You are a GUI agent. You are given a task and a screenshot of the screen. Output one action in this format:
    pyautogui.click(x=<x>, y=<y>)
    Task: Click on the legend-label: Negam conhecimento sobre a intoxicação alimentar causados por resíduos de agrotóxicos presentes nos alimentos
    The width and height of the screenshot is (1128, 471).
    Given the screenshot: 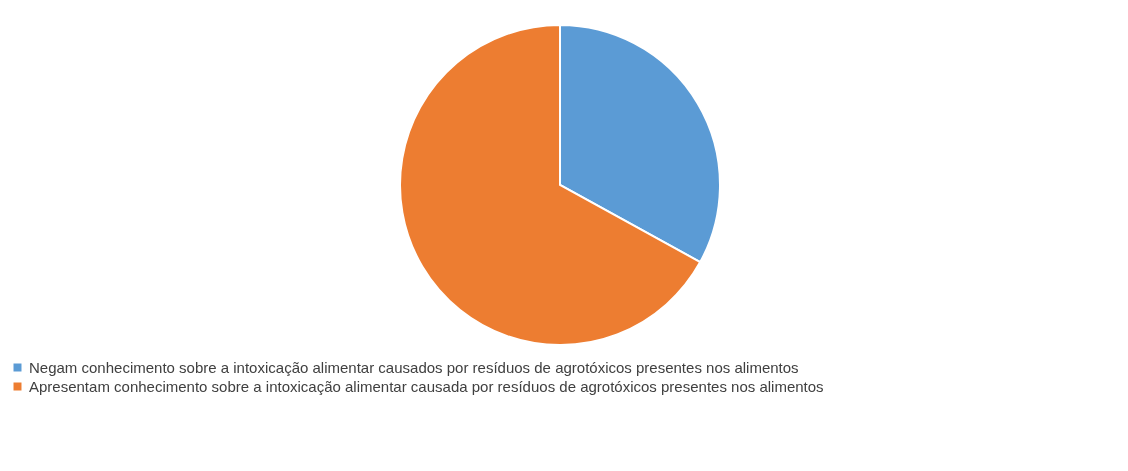 What is the action you would take?
    pyautogui.click(x=414, y=367)
    